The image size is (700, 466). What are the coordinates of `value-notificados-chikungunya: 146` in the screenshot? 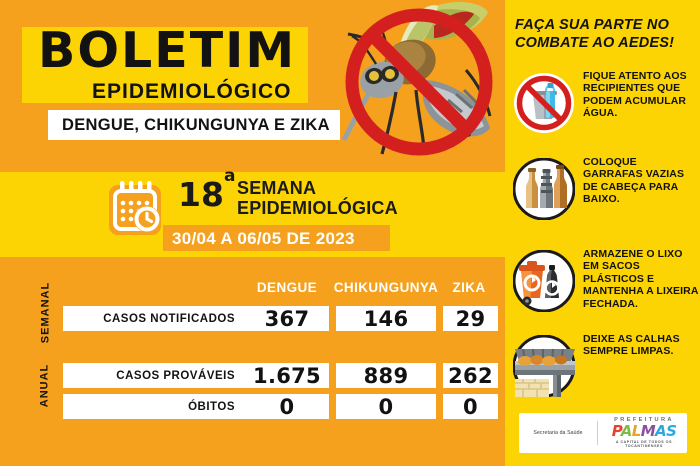 It's located at (386, 318).